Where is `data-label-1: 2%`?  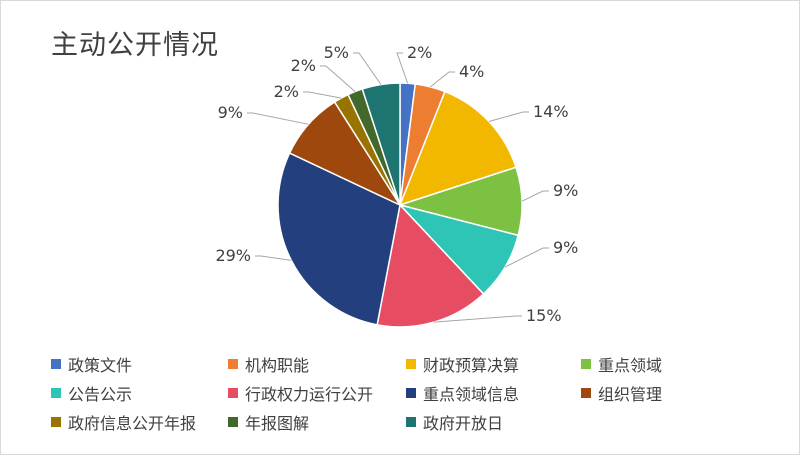
data-label-1: 2% is located at coordinates (419, 52).